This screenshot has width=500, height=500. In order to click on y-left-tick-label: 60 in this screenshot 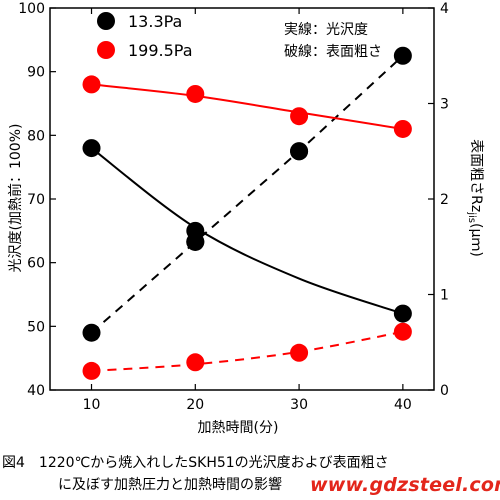, I will do `click(36, 264)`.